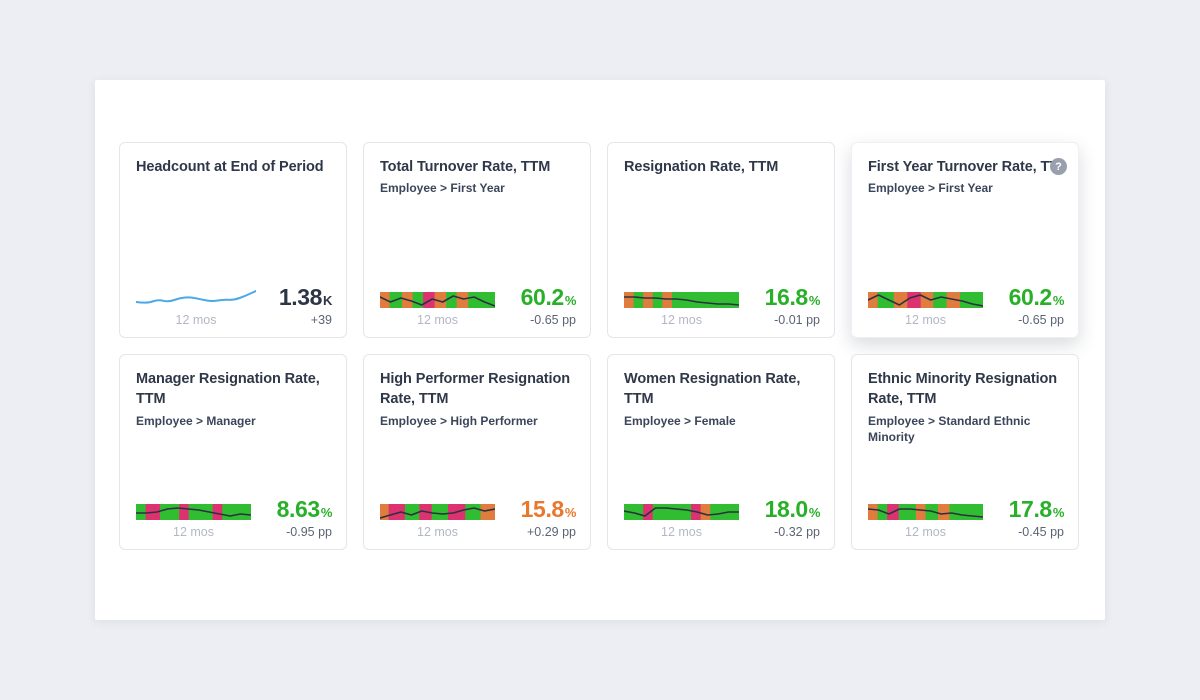 The image size is (1200, 700). Describe the element at coordinates (721, 240) in the screenshot. I see `metric-card-3: Resignation Rate, TTM 12 mos 16.8% -0.01 pp` at that location.